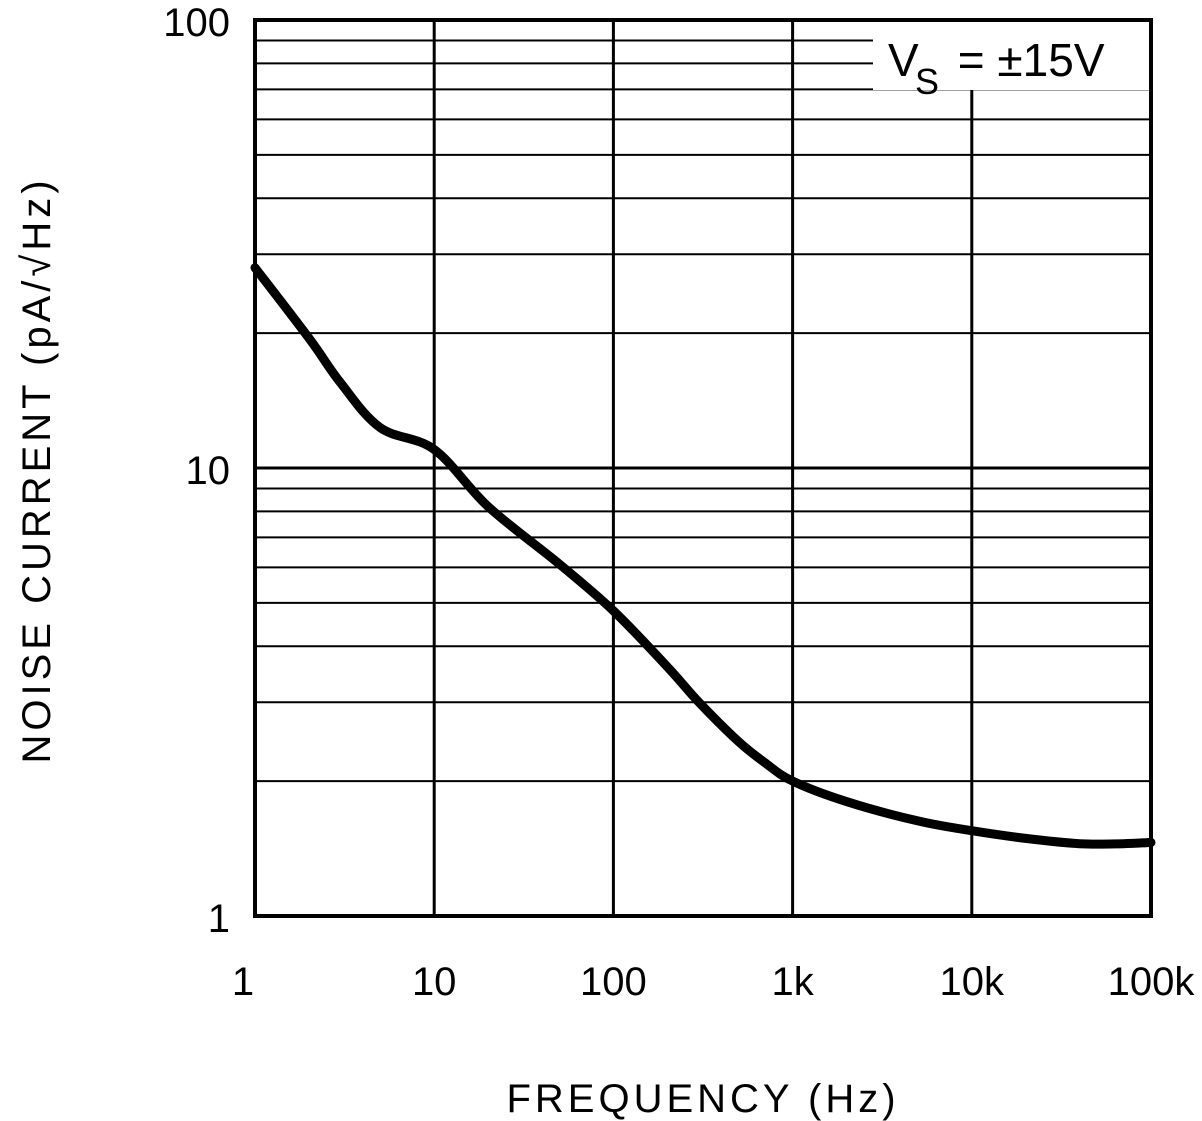  What do you see at coordinates (792, 982) in the screenshot?
I see `x-tick-label: 1k` at bounding box center [792, 982].